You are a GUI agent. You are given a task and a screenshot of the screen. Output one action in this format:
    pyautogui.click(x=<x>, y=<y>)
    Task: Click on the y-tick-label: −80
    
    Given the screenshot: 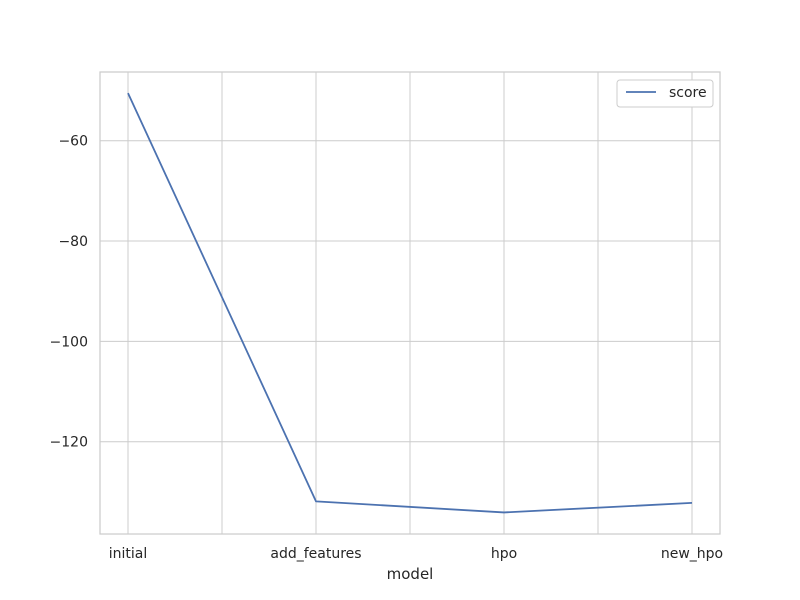 What is the action you would take?
    pyautogui.click(x=73, y=242)
    